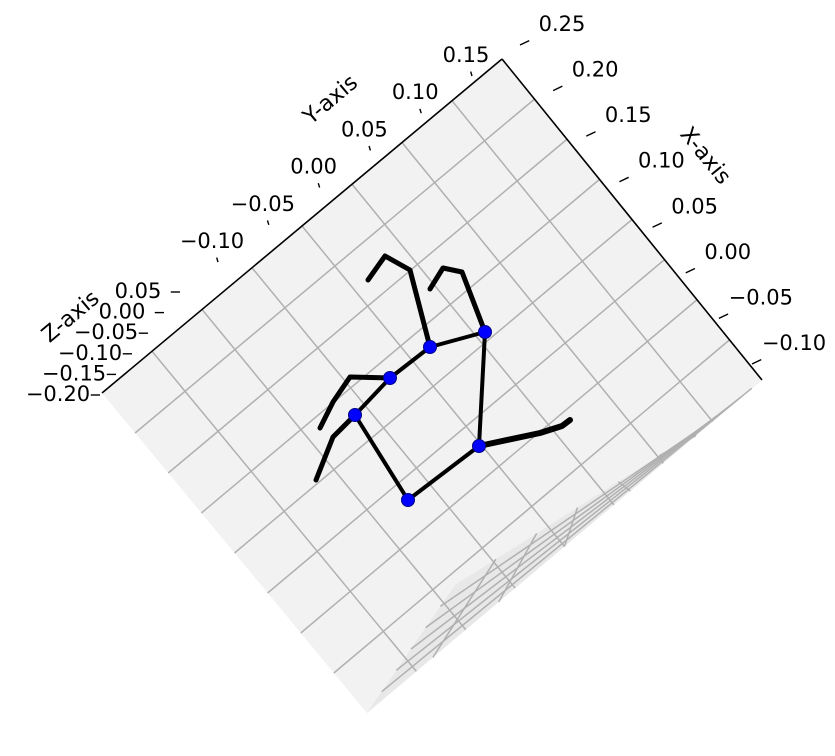 Image resolution: width=835 pixels, height=756 pixels. Describe the element at coordinates (794, 343) in the screenshot. I see `x-tick-label: −0.10` at that location.